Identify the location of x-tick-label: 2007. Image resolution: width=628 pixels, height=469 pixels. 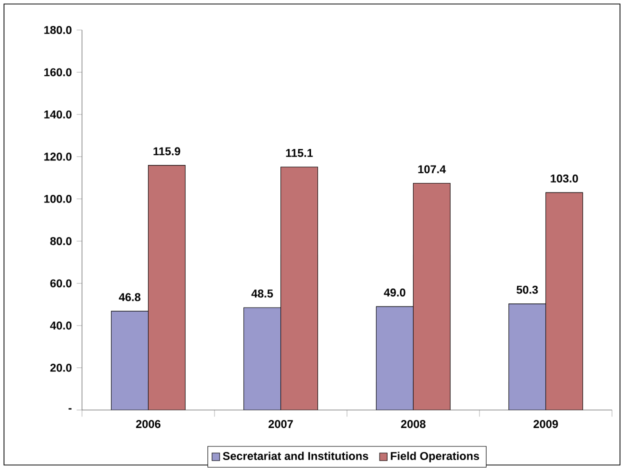
(280, 424).